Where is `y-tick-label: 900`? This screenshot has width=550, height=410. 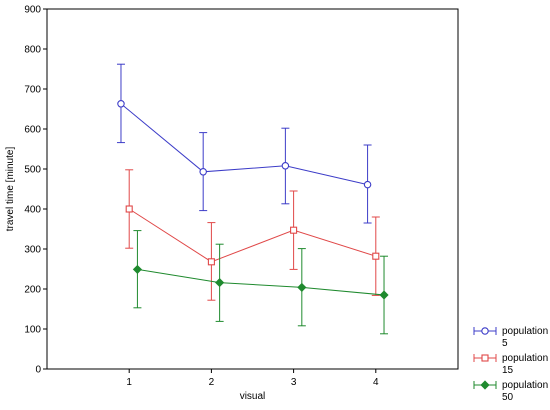
y-tick-label: 900 is located at coordinates (32, 10).